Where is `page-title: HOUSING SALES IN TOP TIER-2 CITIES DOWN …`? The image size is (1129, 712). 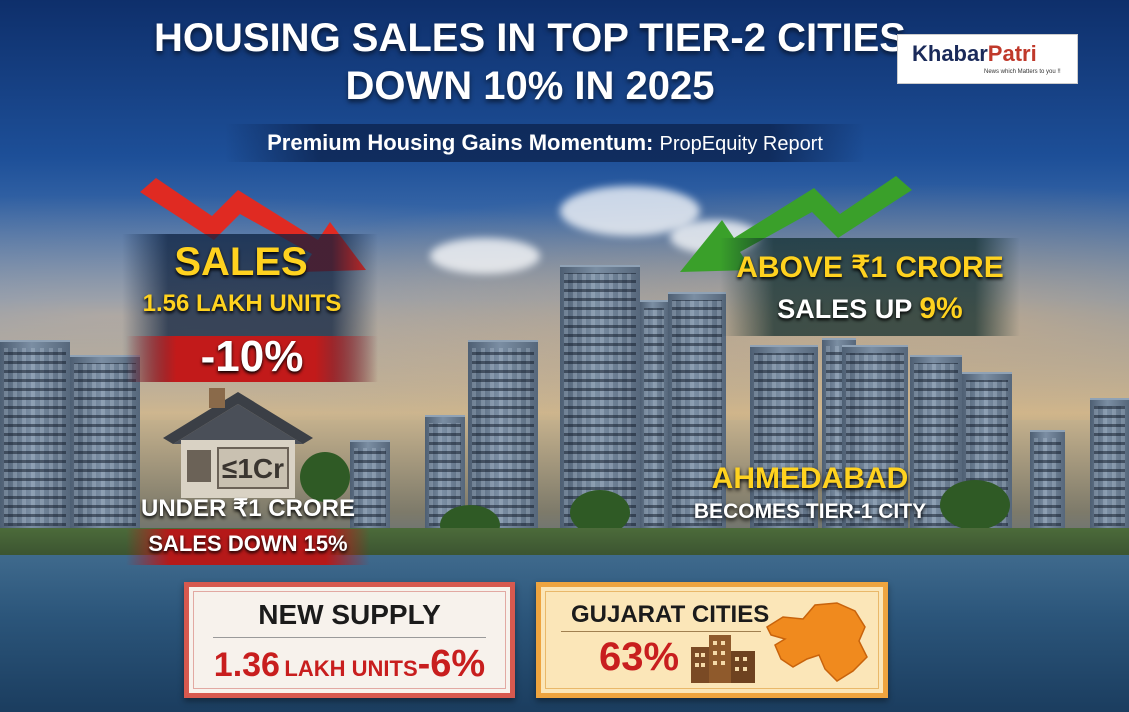
page-title: HOUSING SALES IN TOP TIER-2 CITIES DOWN … is located at coordinates (530, 62).